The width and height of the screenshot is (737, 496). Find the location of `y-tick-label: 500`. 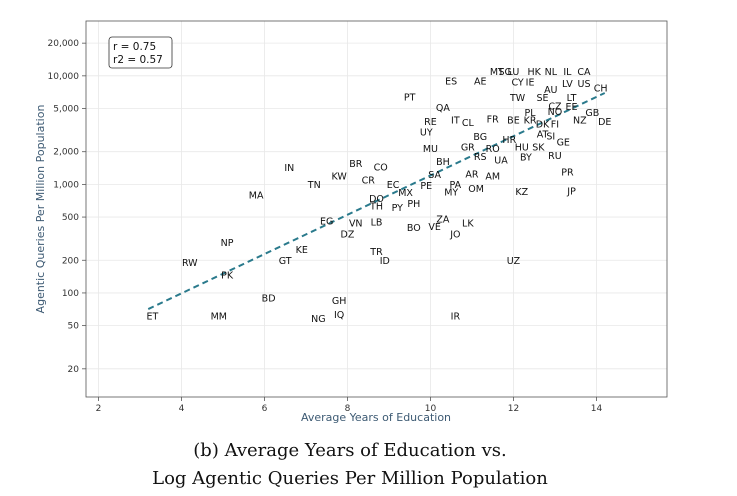

y-tick-label: 500 is located at coordinates (70, 218).